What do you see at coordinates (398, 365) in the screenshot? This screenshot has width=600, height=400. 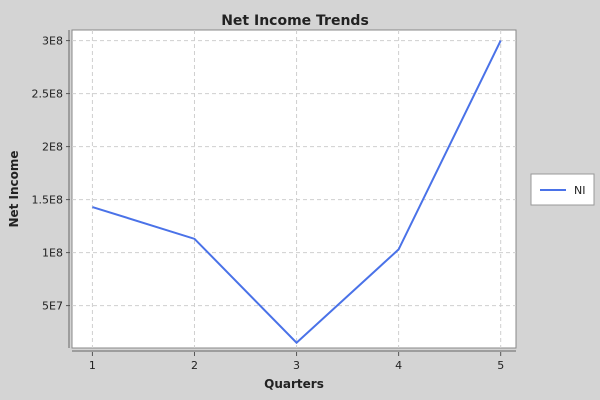 I see `x-tick-label-3: 4` at bounding box center [398, 365].